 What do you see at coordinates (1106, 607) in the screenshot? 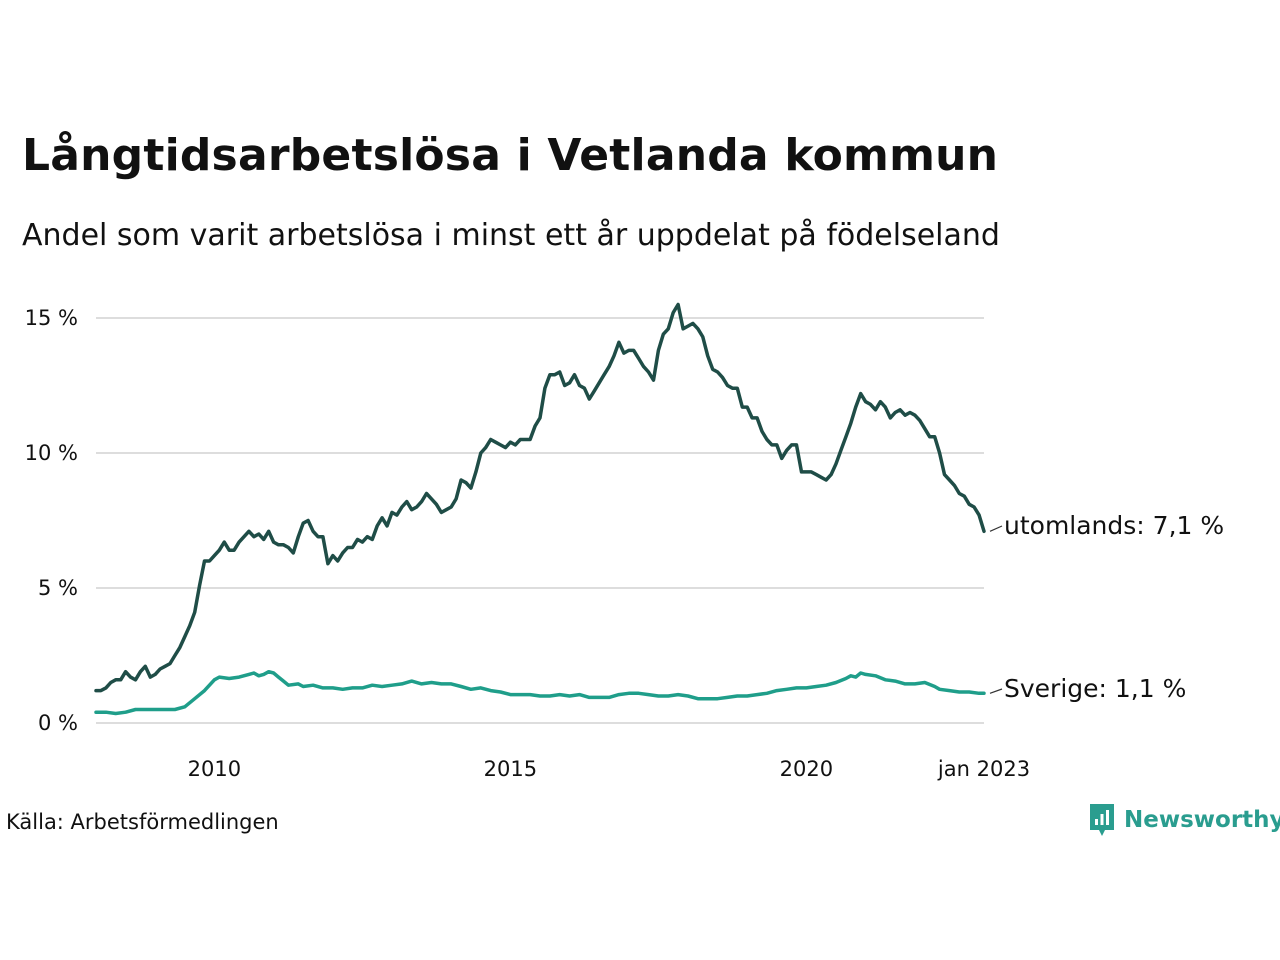
I see `series-end-labels: utomlands: 7,1 % Sverige: 1,1 %` at bounding box center [1106, 607].